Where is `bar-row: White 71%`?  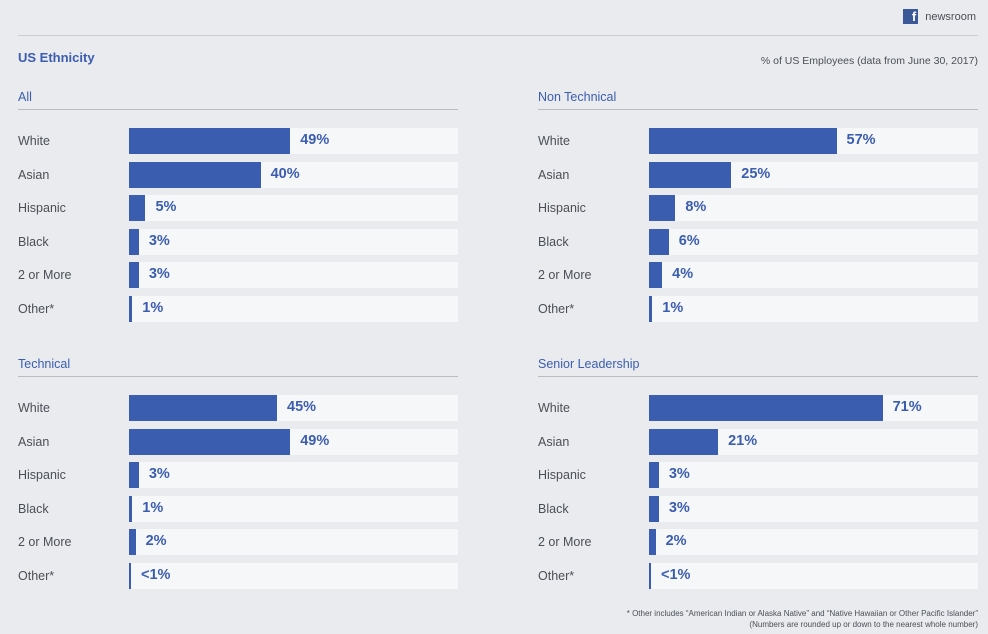 bar-row: White 71% is located at coordinates (758, 408).